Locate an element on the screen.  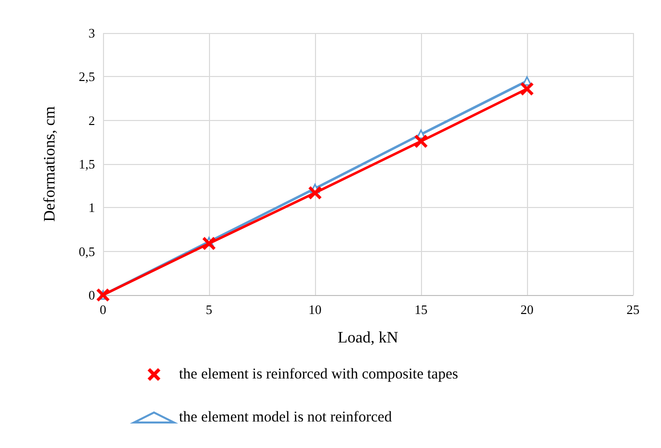
y-tick-label: 1 is located at coordinates (91, 208).